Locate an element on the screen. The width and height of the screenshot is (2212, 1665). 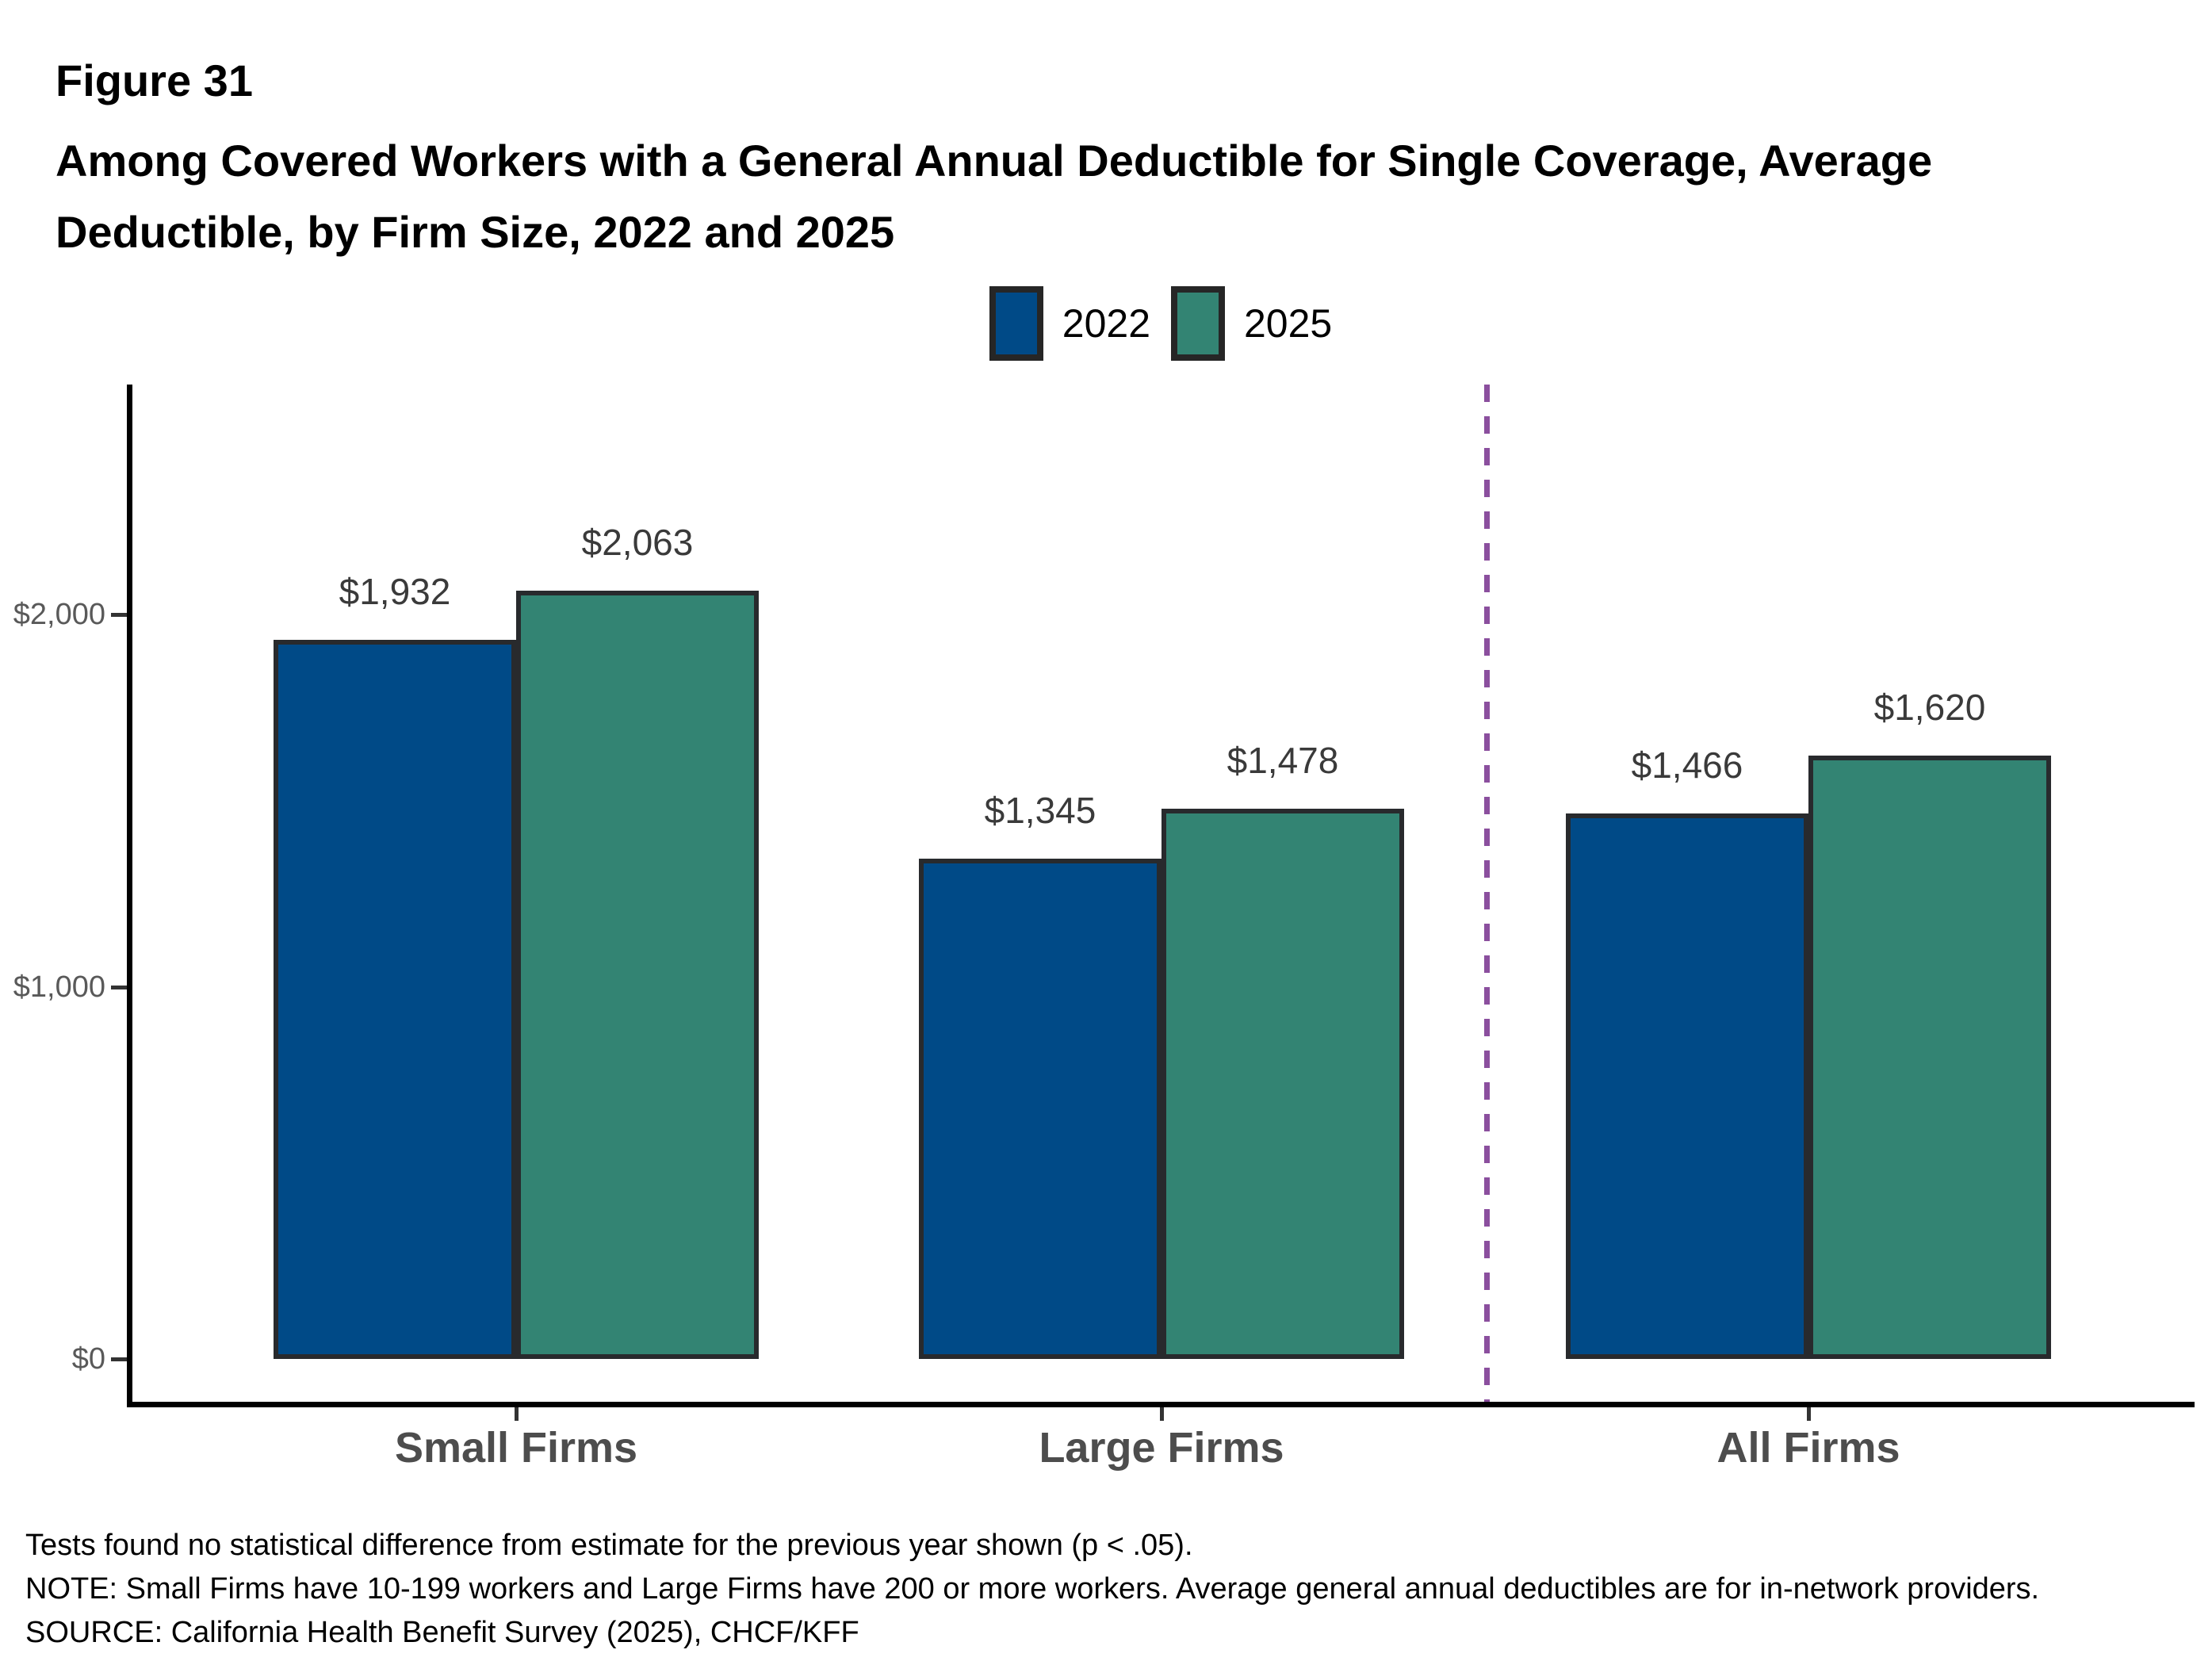
category-label-large-firms: Large Firms is located at coordinates (1161, 1448).